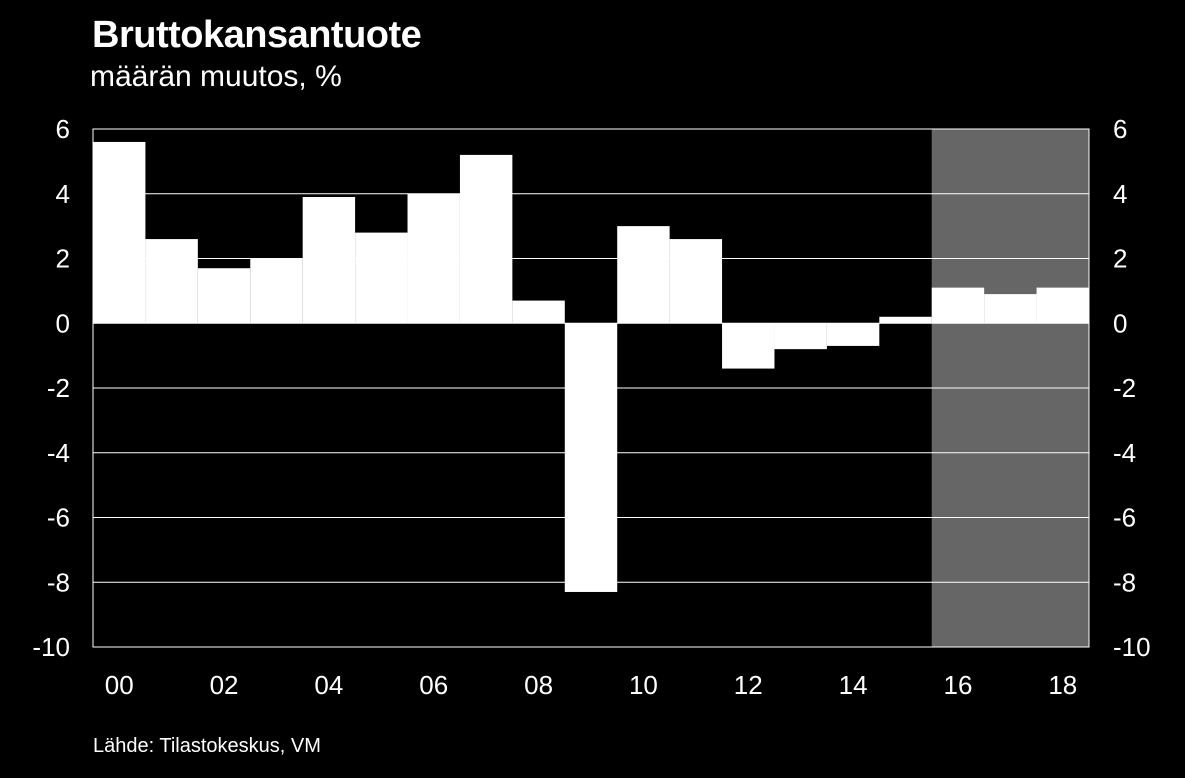  What do you see at coordinates (1120, 323) in the screenshot?
I see `y-tick-label-right: 0` at bounding box center [1120, 323].